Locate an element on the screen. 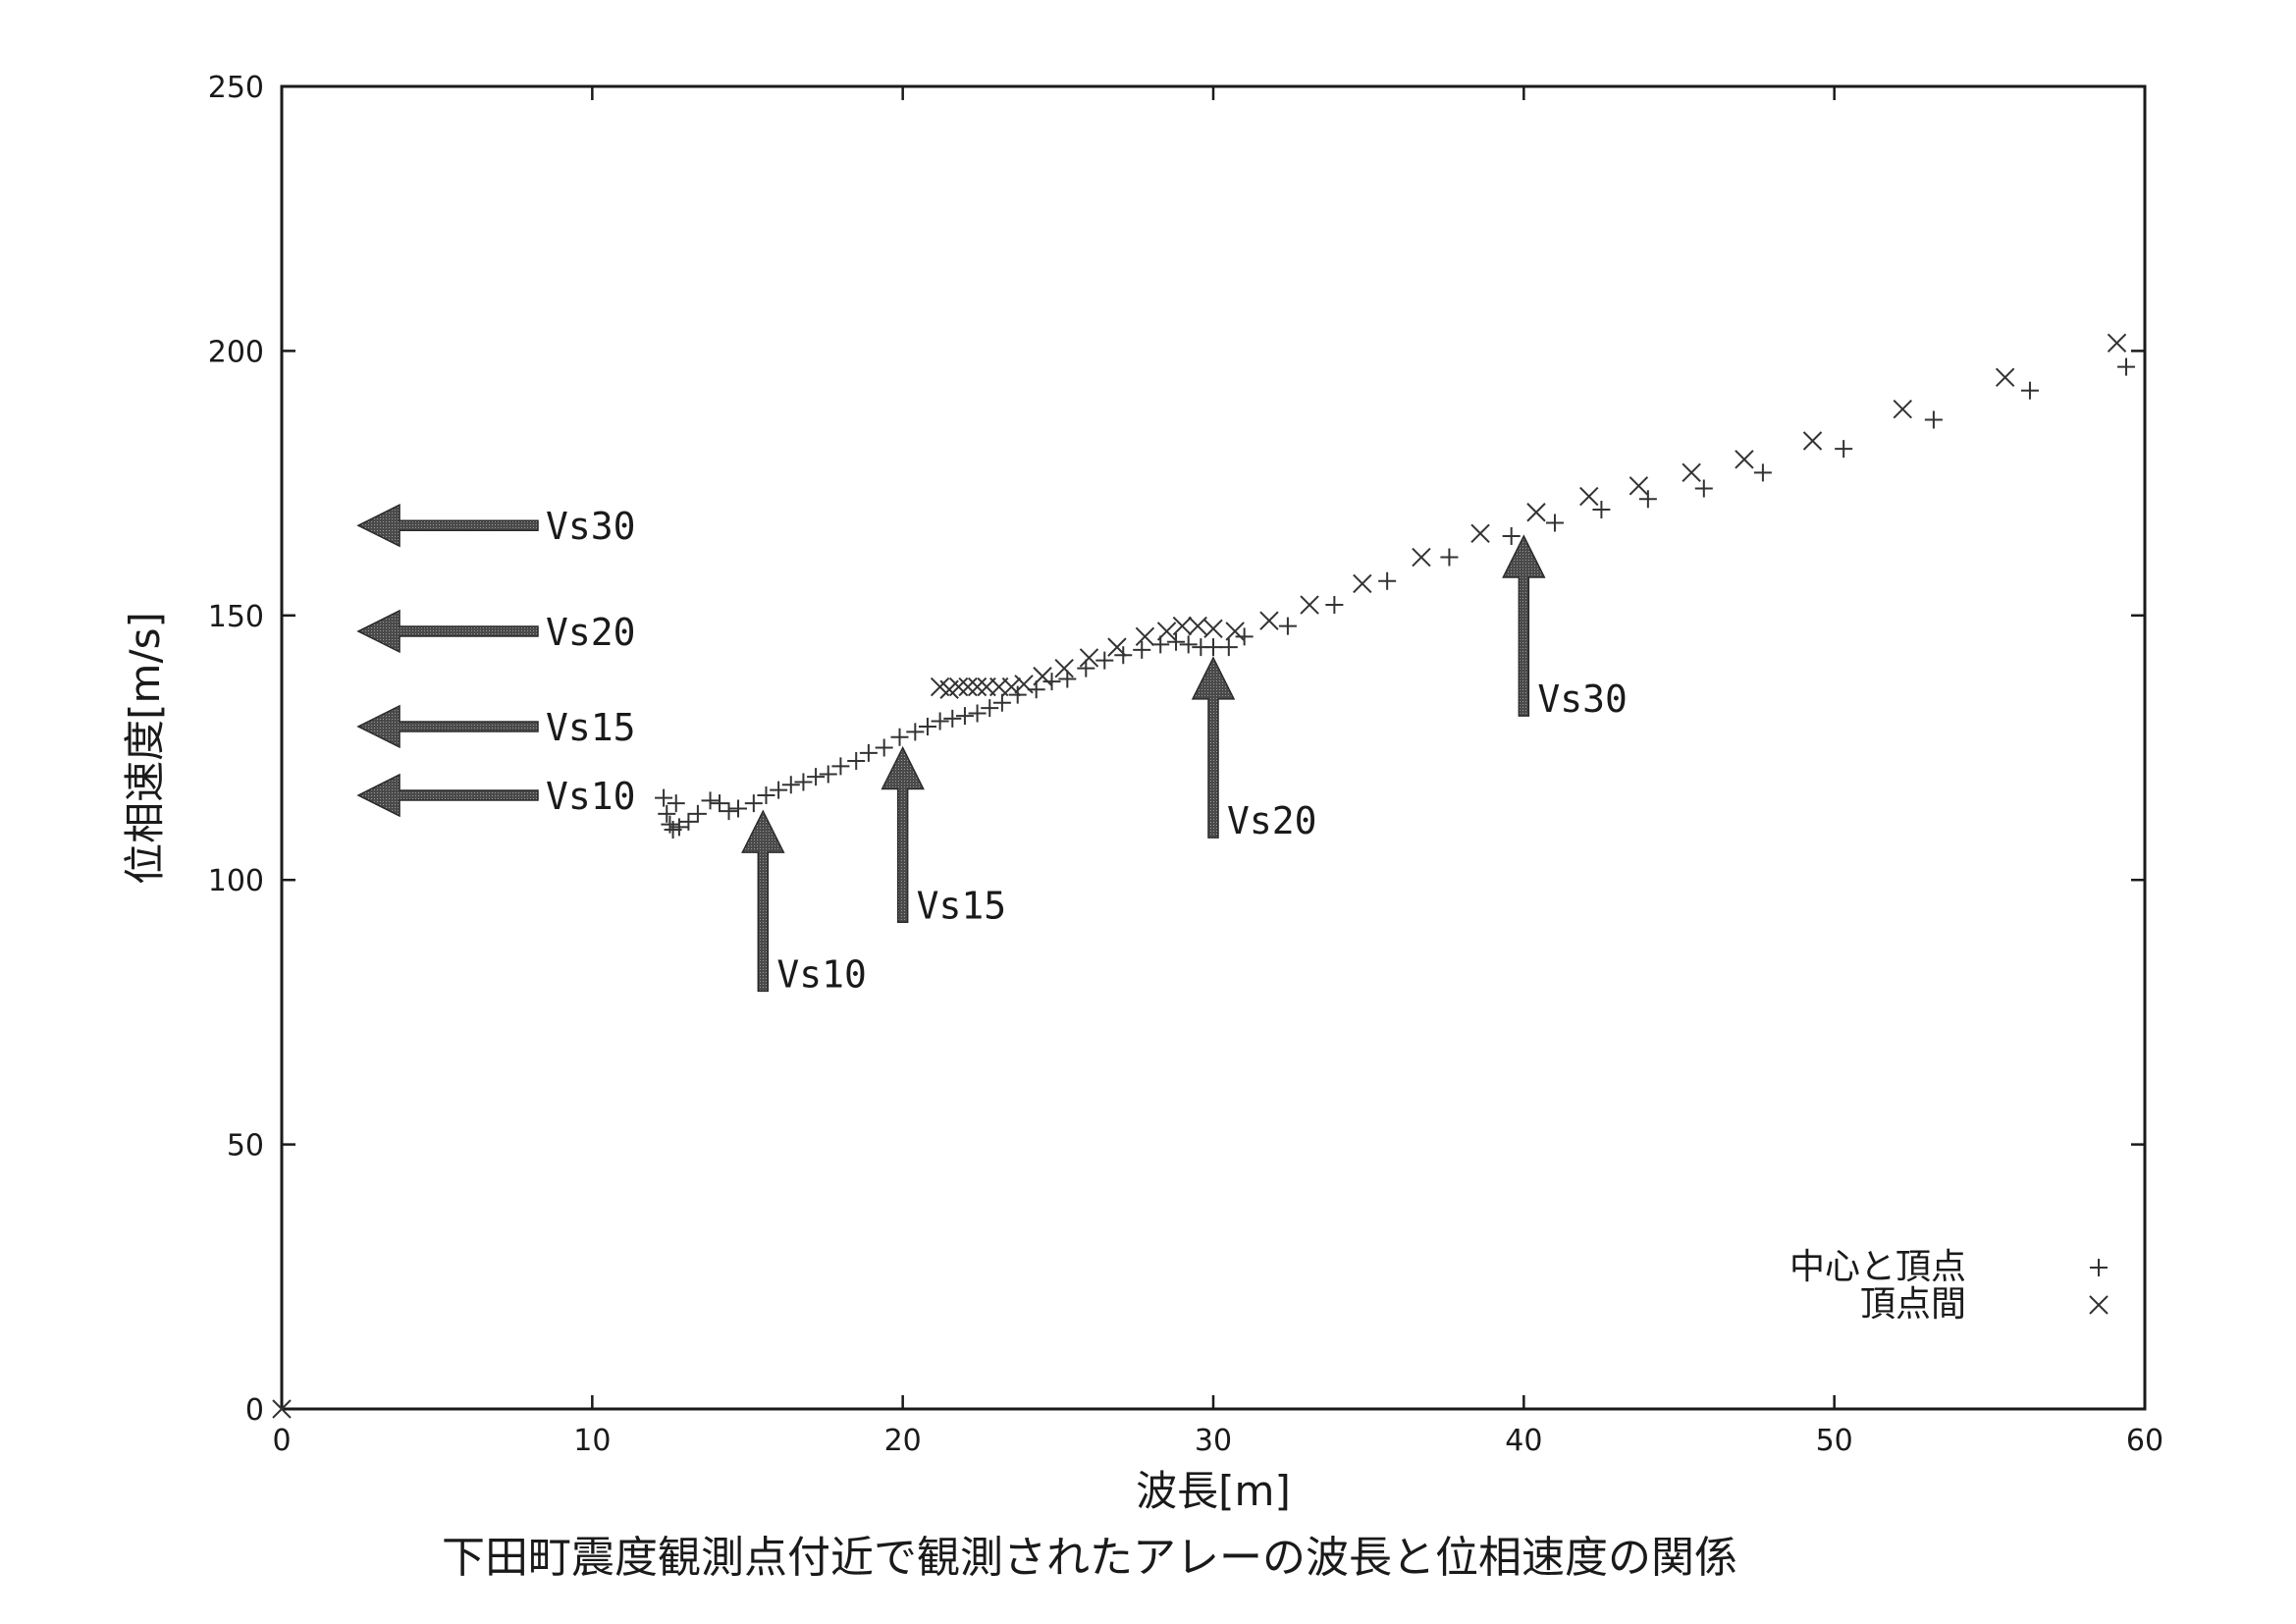  y-axis-label: 位相速度[m/s] is located at coordinates (145, 748).